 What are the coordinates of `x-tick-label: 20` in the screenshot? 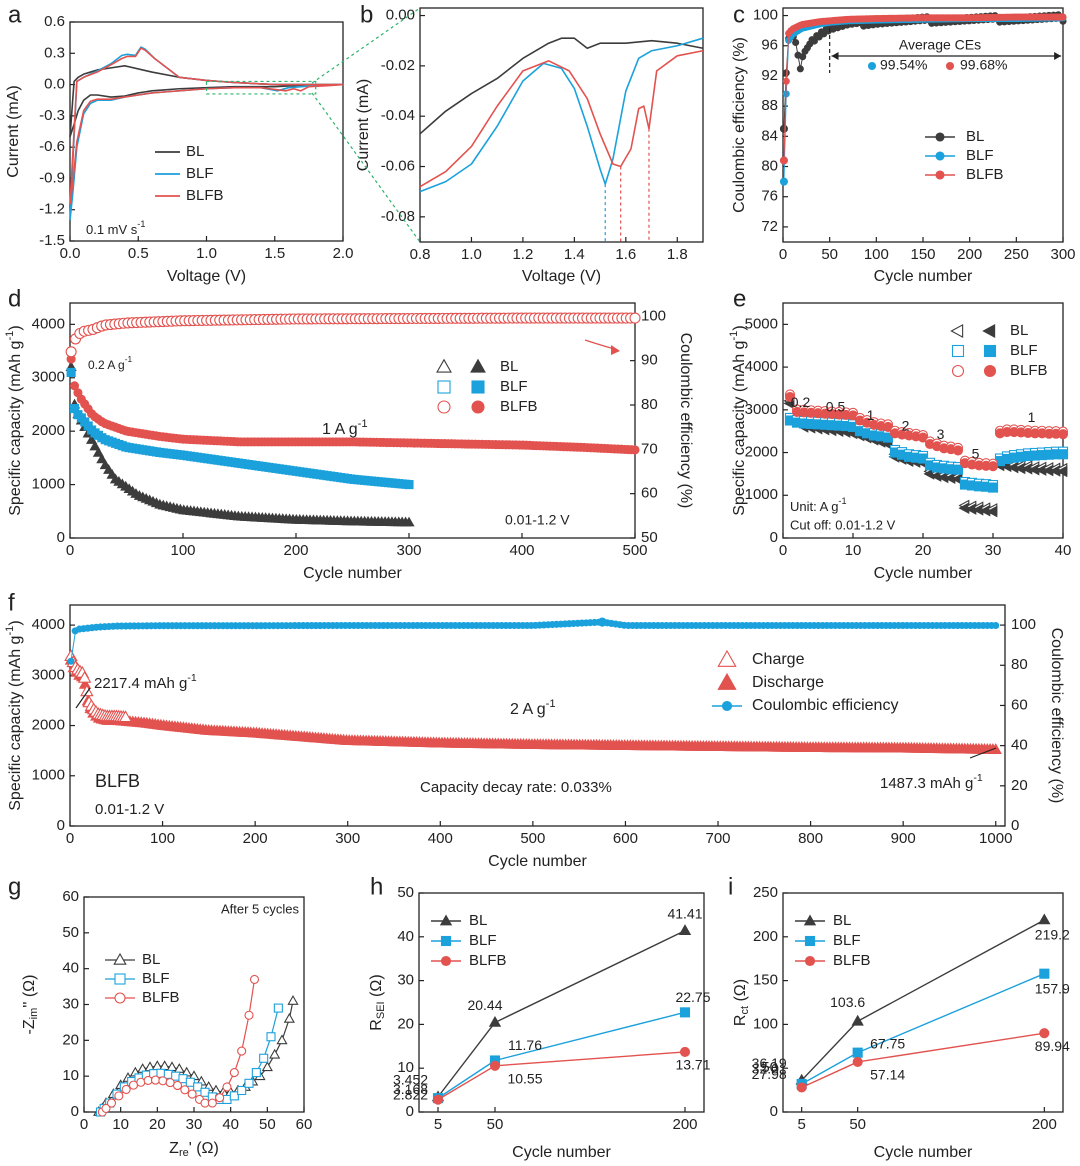 It's located at (157, 1124).